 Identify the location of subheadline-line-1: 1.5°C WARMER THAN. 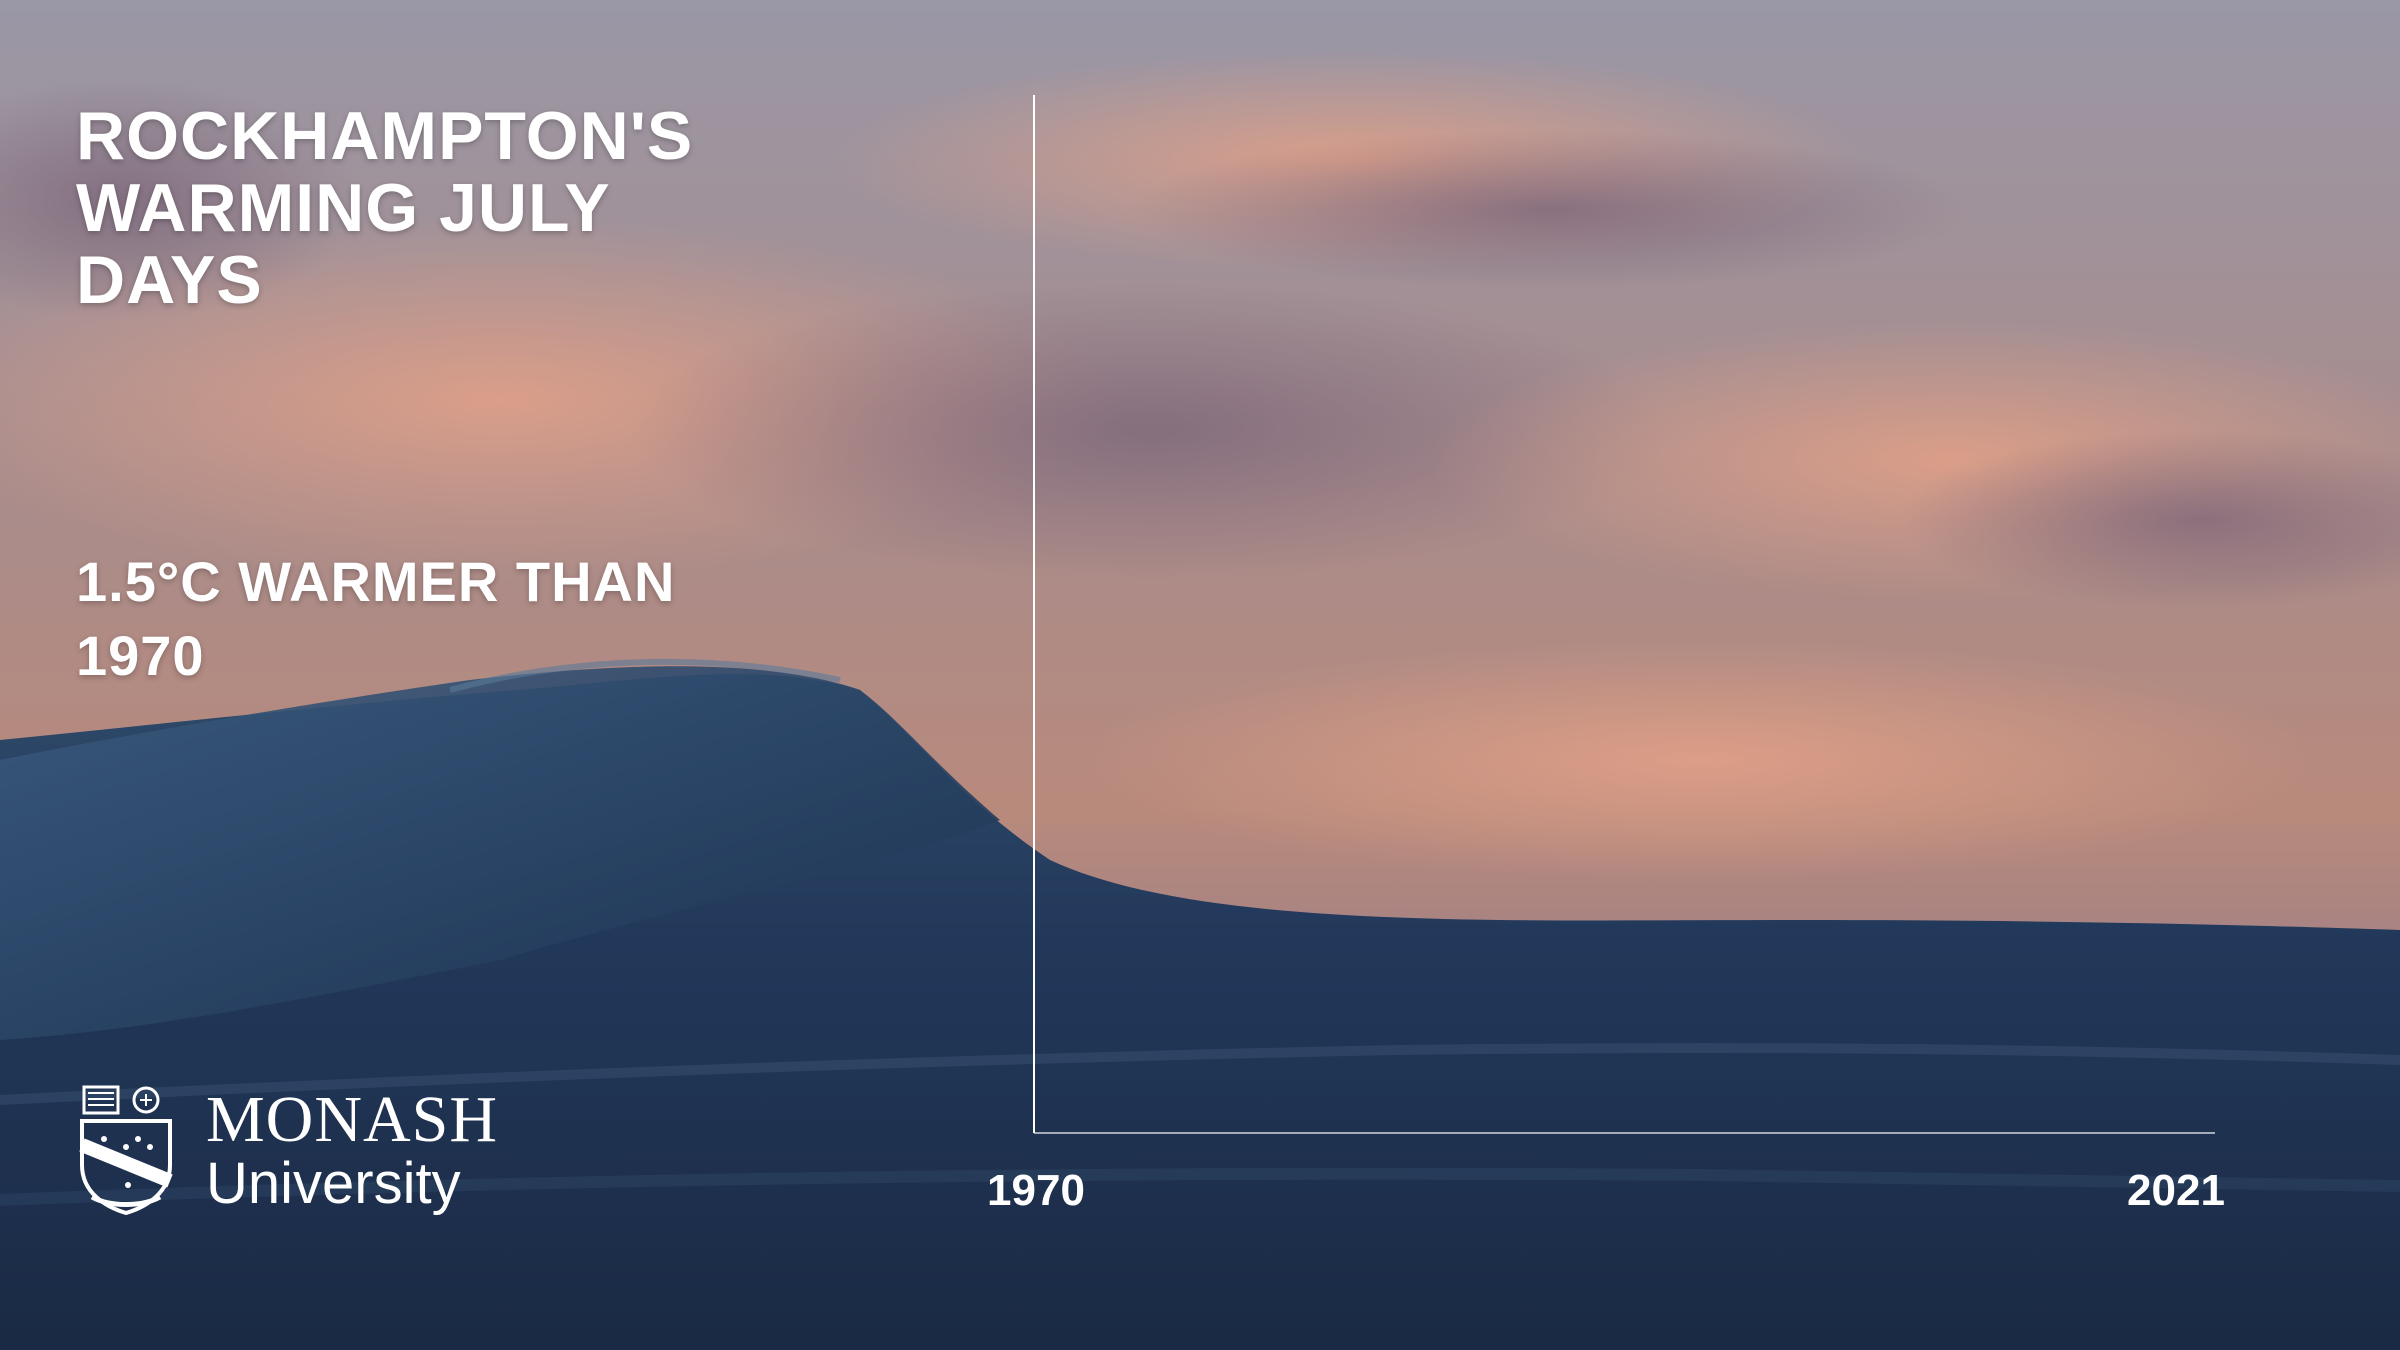
(376, 581).